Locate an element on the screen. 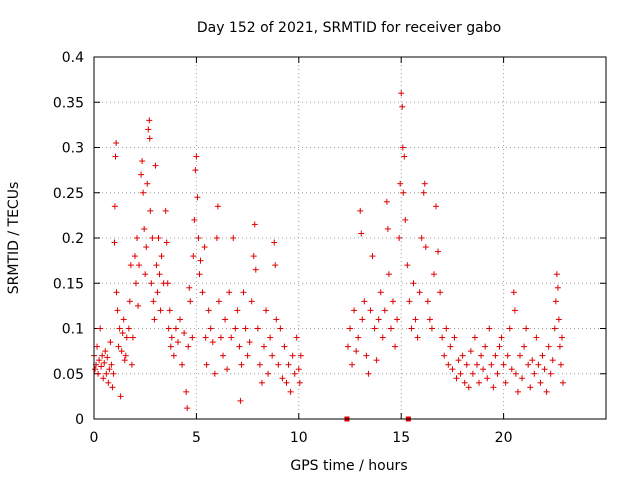 The height and width of the screenshot is (480, 640). x-tick-label: 0 is located at coordinates (94, 438).